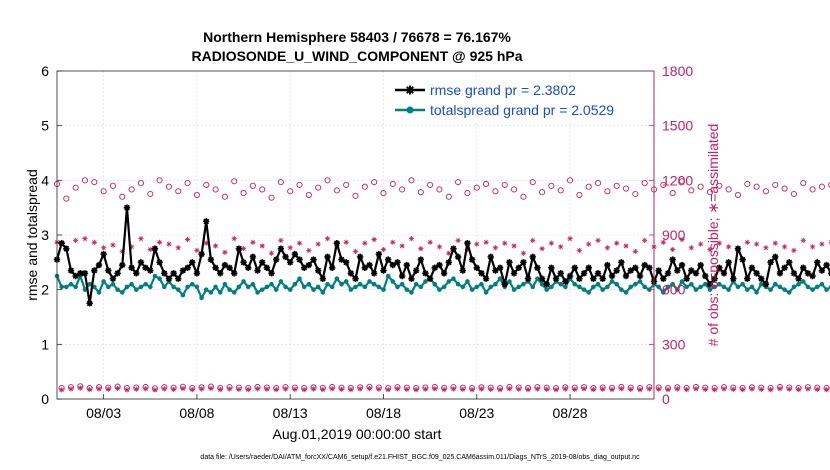  What do you see at coordinates (713, 235) in the screenshot?
I see `y2-axis-label: # of obs: o=possible; ∗=assimilated` at bounding box center [713, 235].